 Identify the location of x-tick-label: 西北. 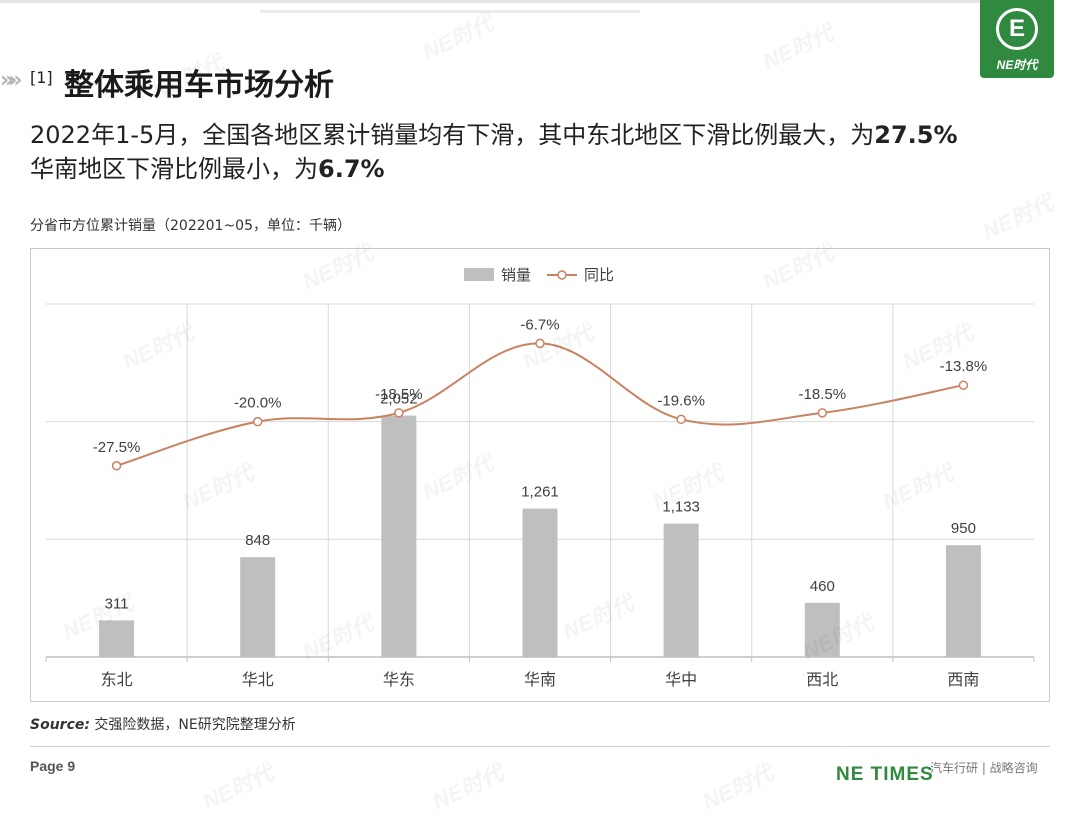
(822, 679).